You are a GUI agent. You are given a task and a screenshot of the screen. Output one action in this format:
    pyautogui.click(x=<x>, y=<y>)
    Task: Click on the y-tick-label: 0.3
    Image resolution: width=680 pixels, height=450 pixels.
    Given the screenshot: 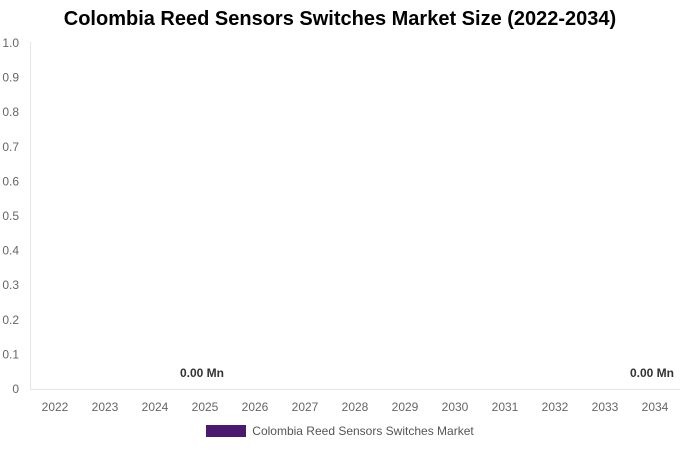 What is the action you would take?
    pyautogui.click(x=10, y=285)
    